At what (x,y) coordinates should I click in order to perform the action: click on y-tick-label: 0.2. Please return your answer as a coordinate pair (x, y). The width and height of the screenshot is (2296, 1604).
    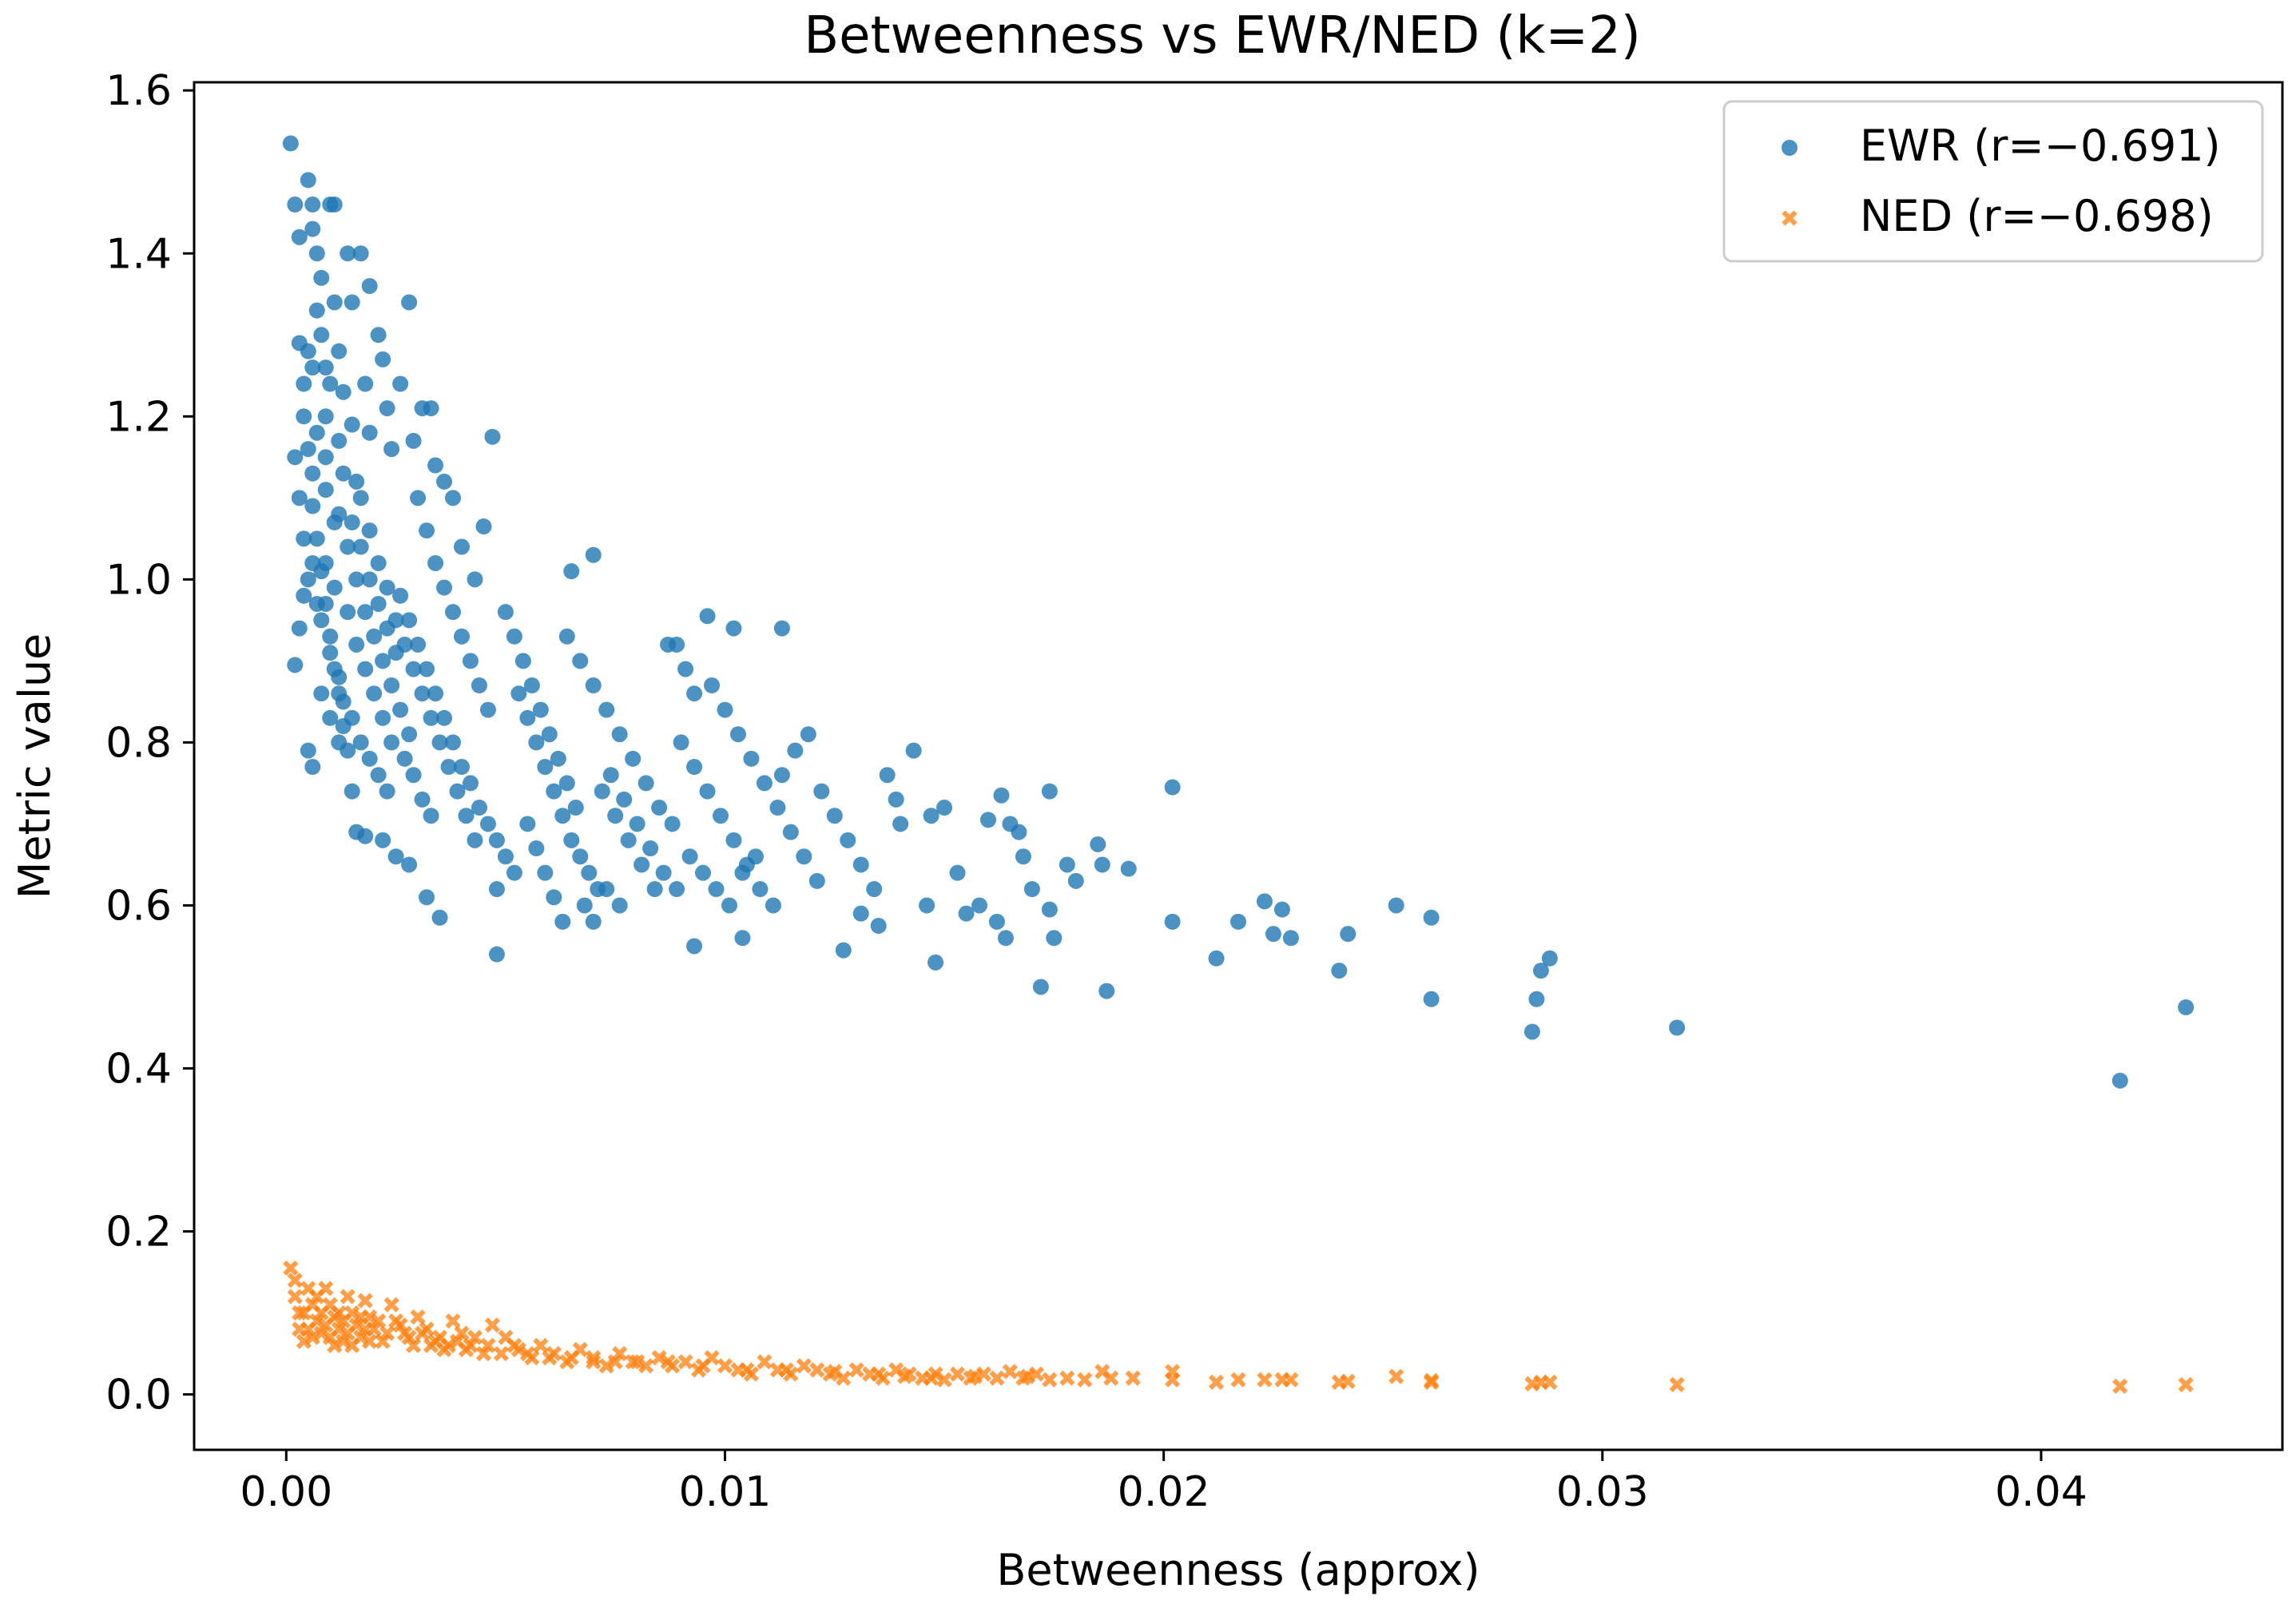
    Looking at the image, I should click on (139, 1233).